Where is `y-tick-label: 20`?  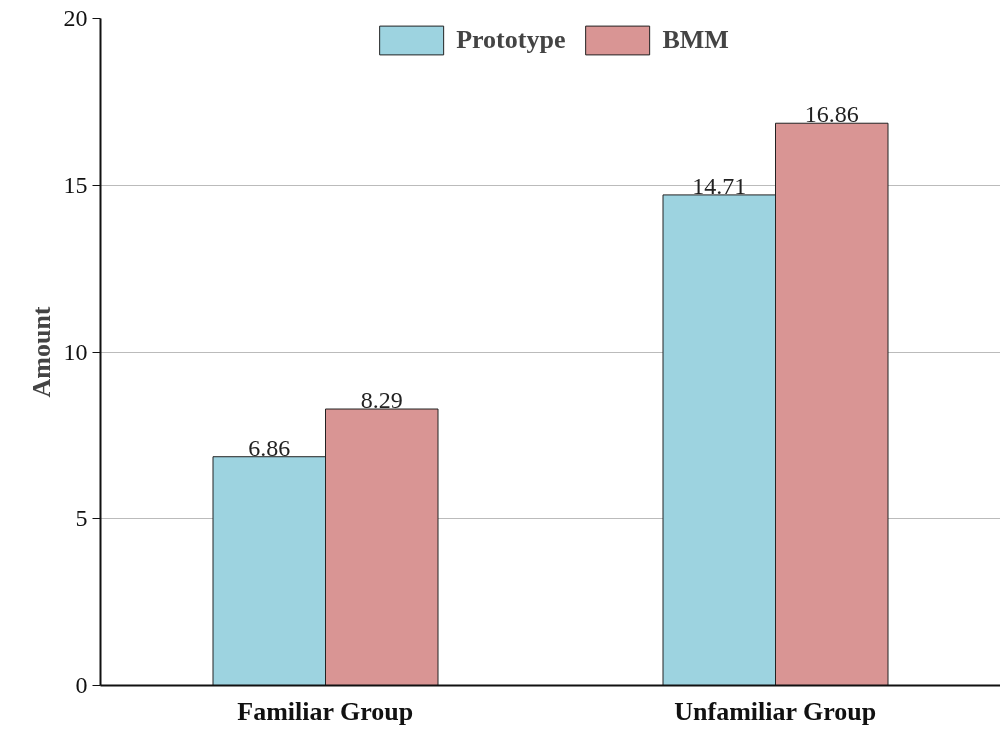
y-tick-label: 20 is located at coordinates (75, 18).